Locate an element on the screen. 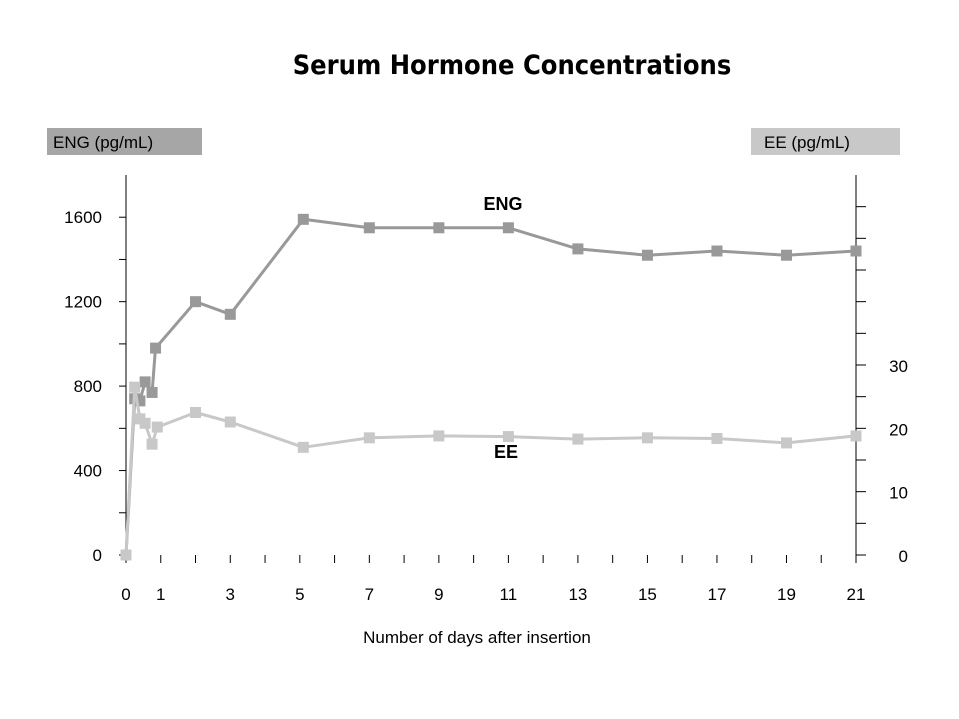 Image resolution: width=959 pixels, height=719 pixels. right-tick-label: 30 is located at coordinates (898, 366).